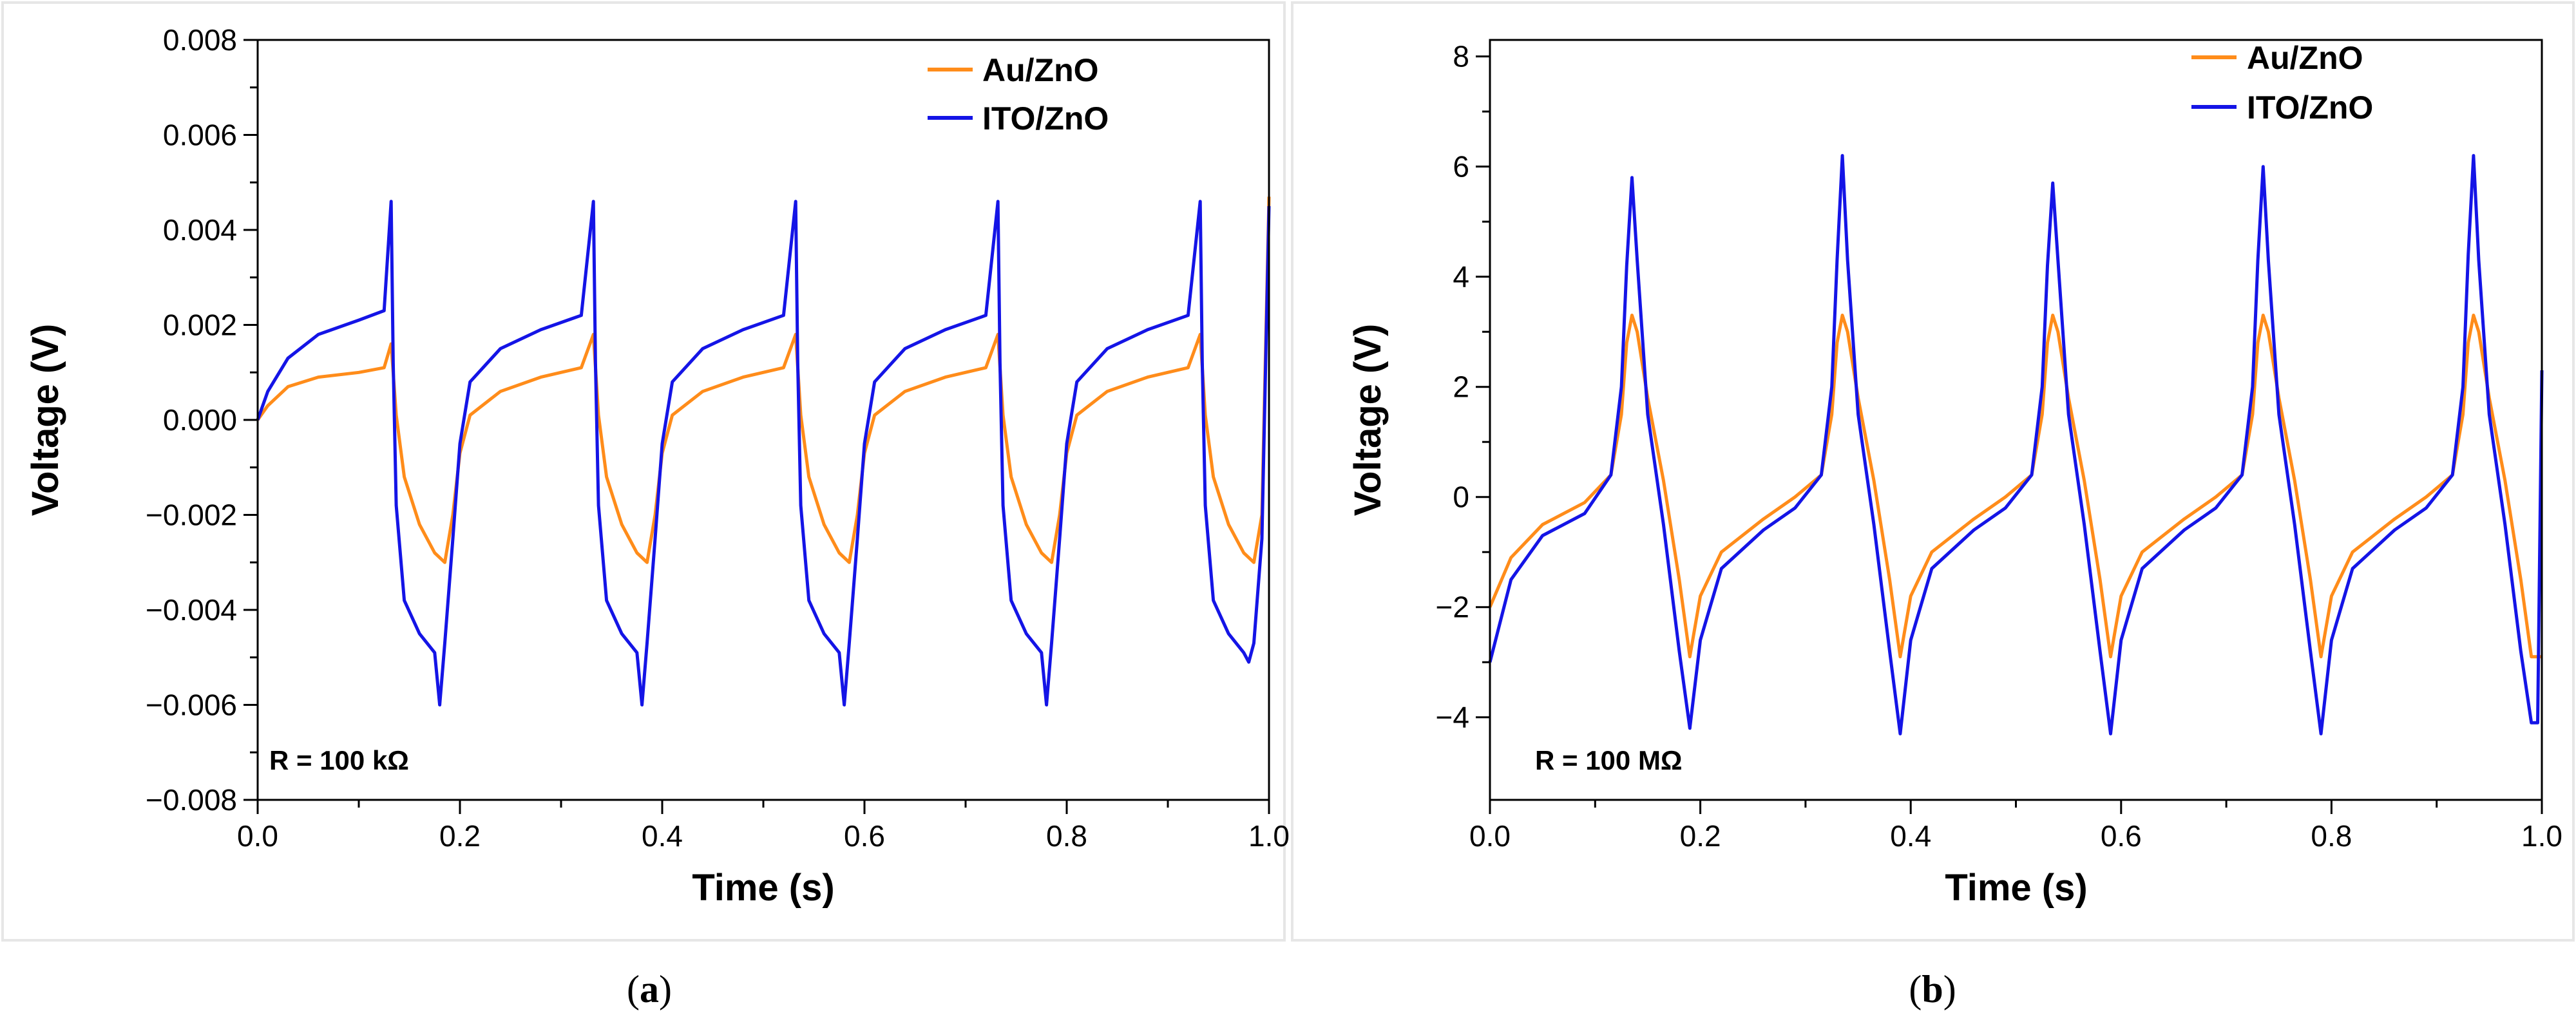 Image resolution: width=2576 pixels, height=1033 pixels. I want to click on caption-b-close: ), so click(1950, 989).